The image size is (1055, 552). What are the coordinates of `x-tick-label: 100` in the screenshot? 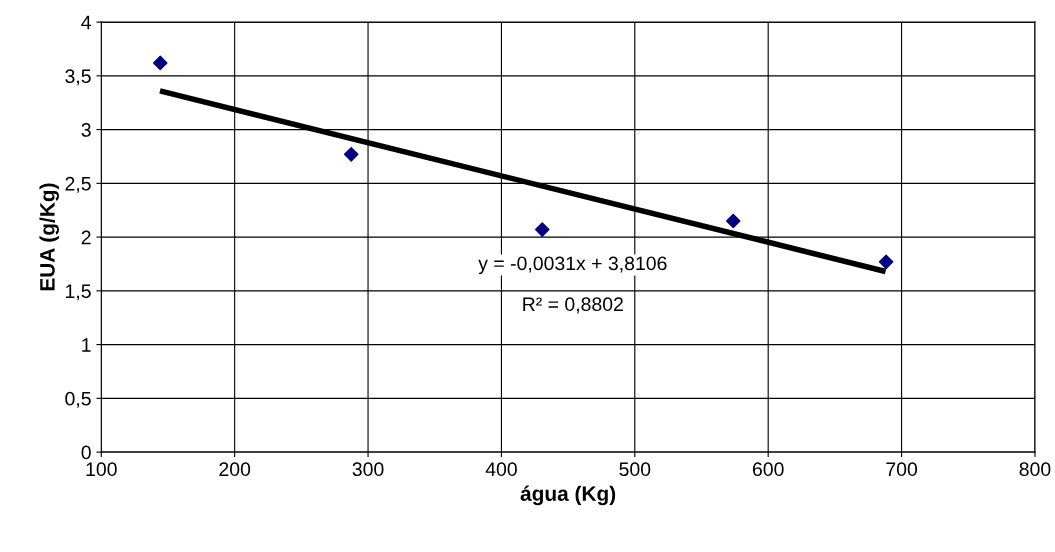 It's located at (101, 469).